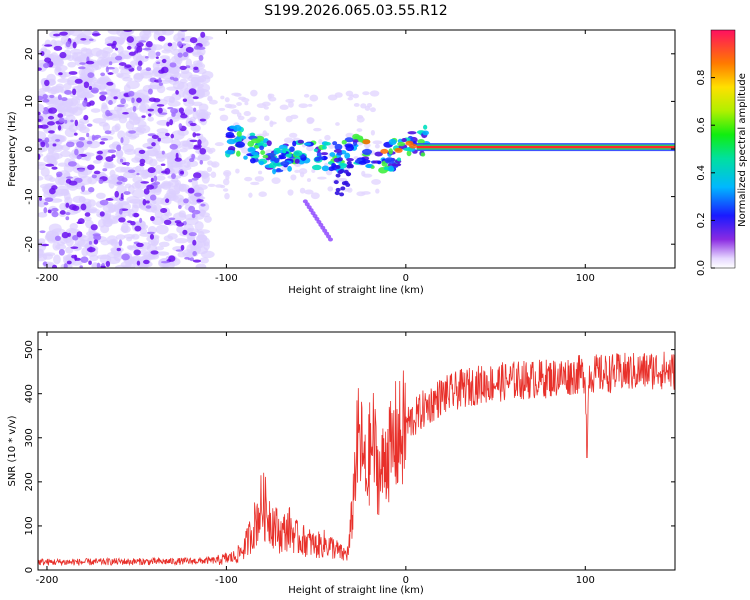 This screenshot has height=600, width=750. I want to click on snr-x-tick-label: -200, so click(47, 580).